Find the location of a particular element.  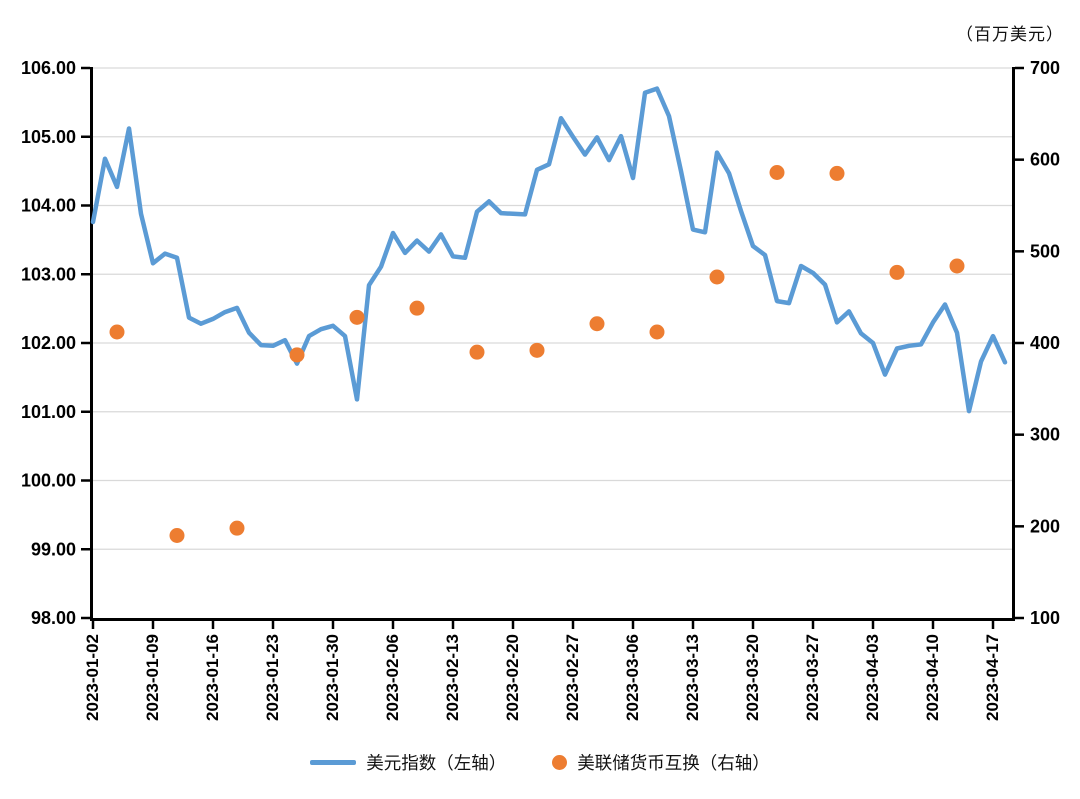

x-axis-tick-label: 2023-03-13 is located at coordinates (692, 677).